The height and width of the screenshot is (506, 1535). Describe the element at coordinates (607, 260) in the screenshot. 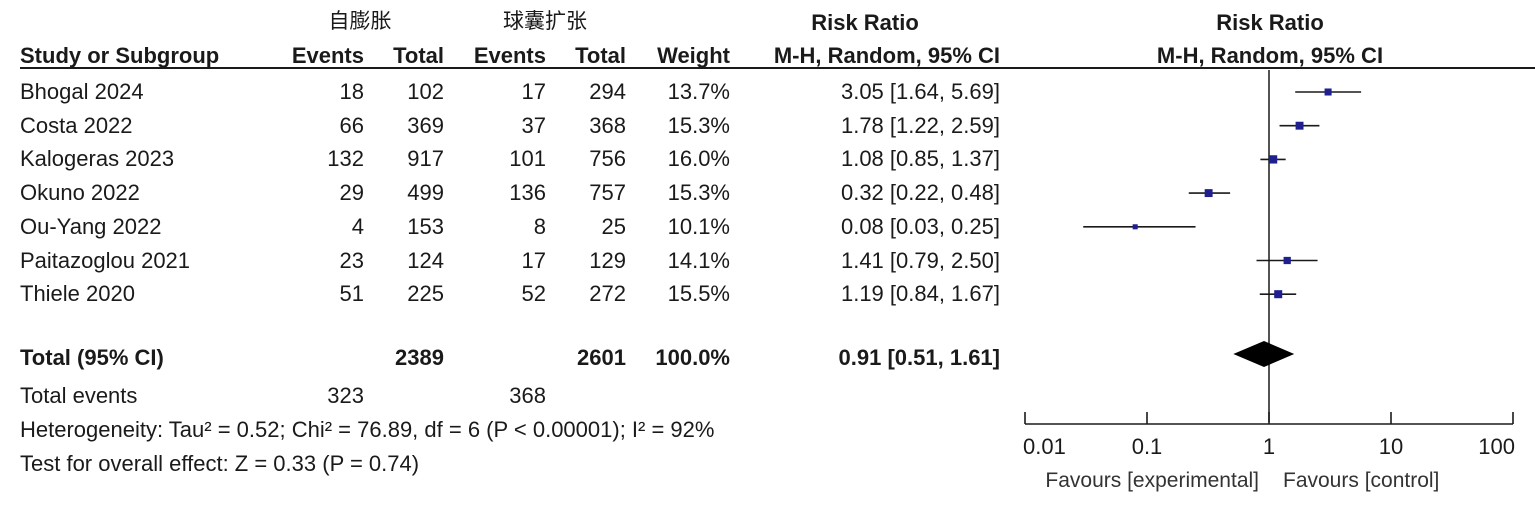

I see `row-ctl-total: 129` at that location.